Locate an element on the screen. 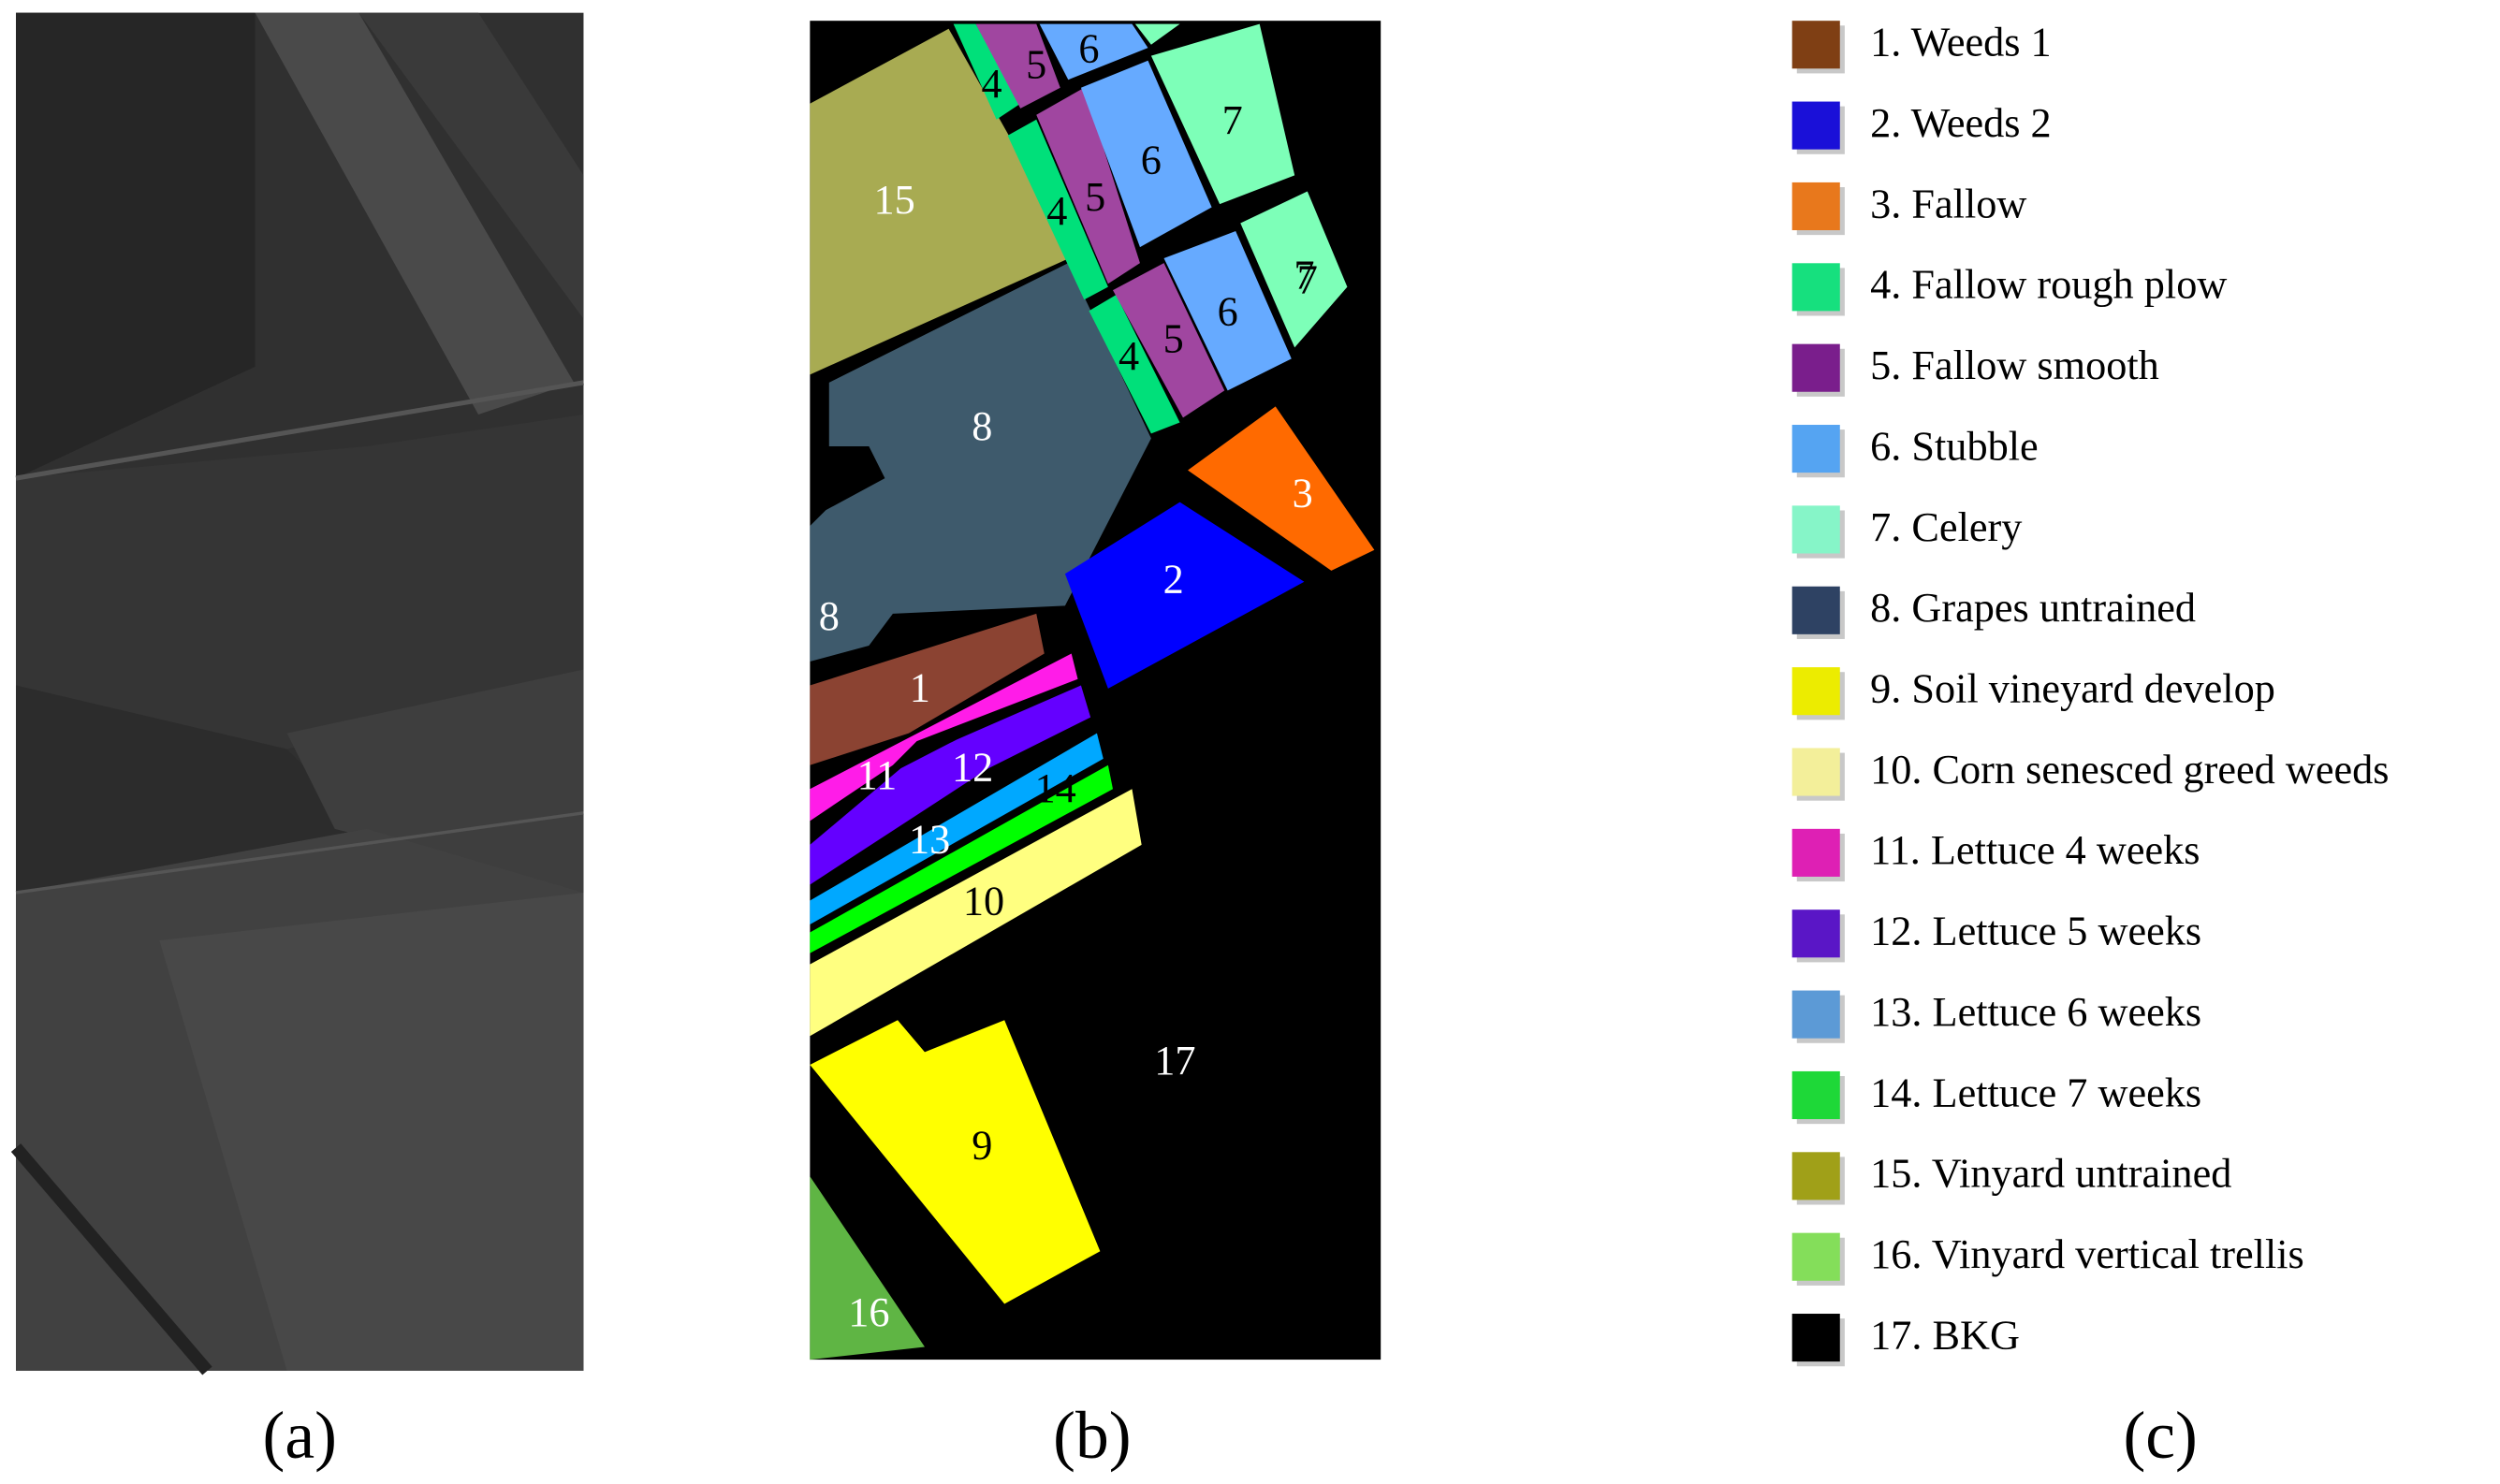 The height and width of the screenshot is (1484, 2500). legend-label: 10. Corn senesced greed weeds is located at coordinates (2129, 770).